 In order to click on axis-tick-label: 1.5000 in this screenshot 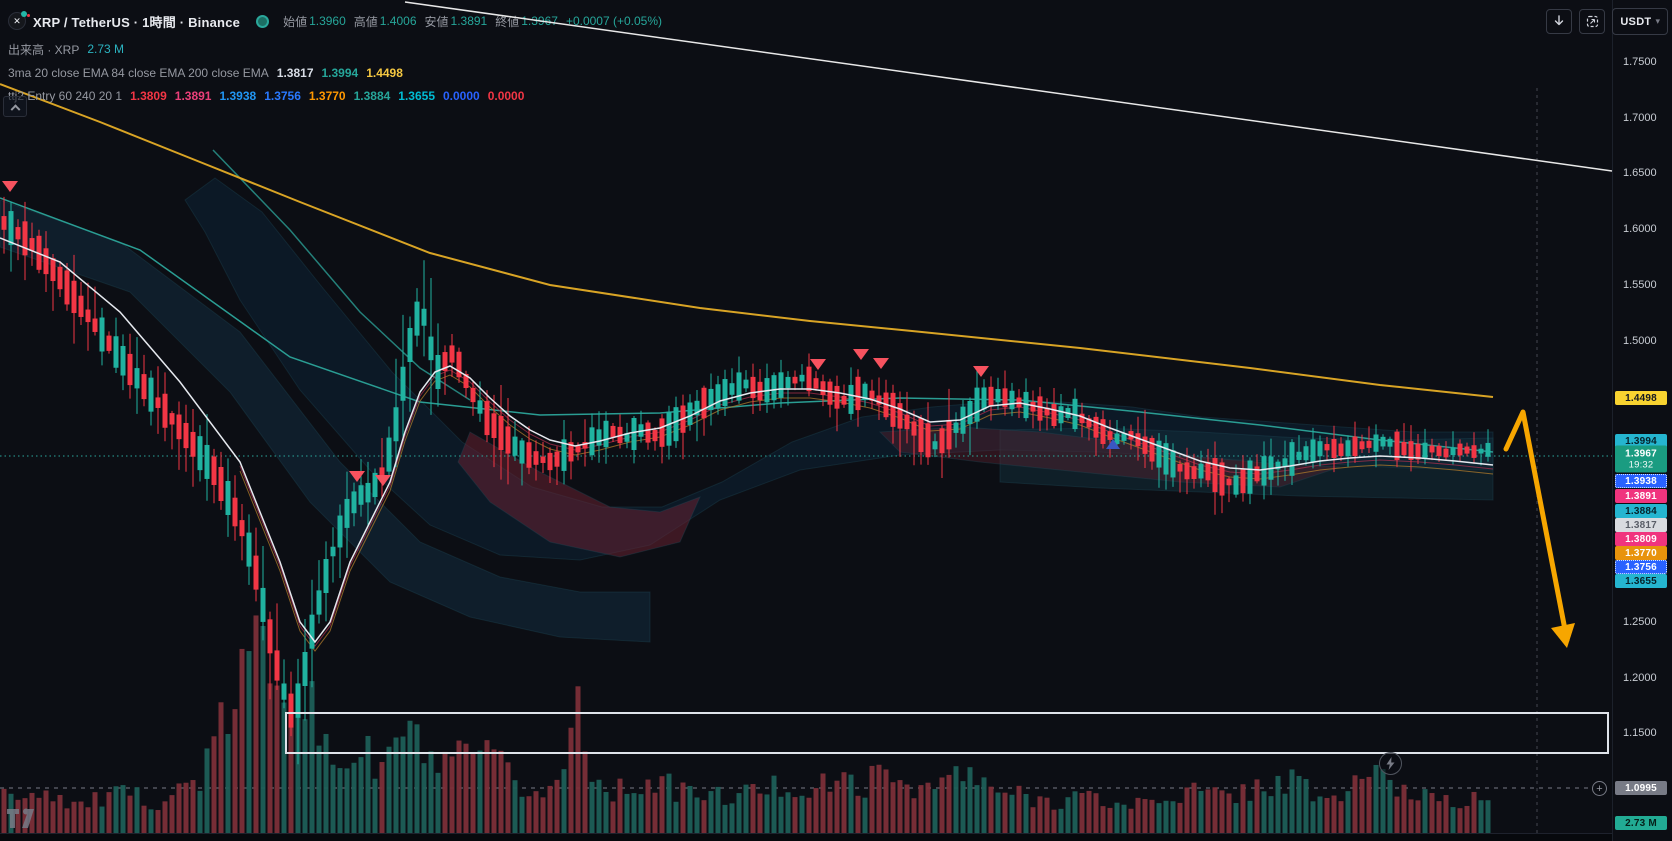, I will do `click(1640, 341)`.